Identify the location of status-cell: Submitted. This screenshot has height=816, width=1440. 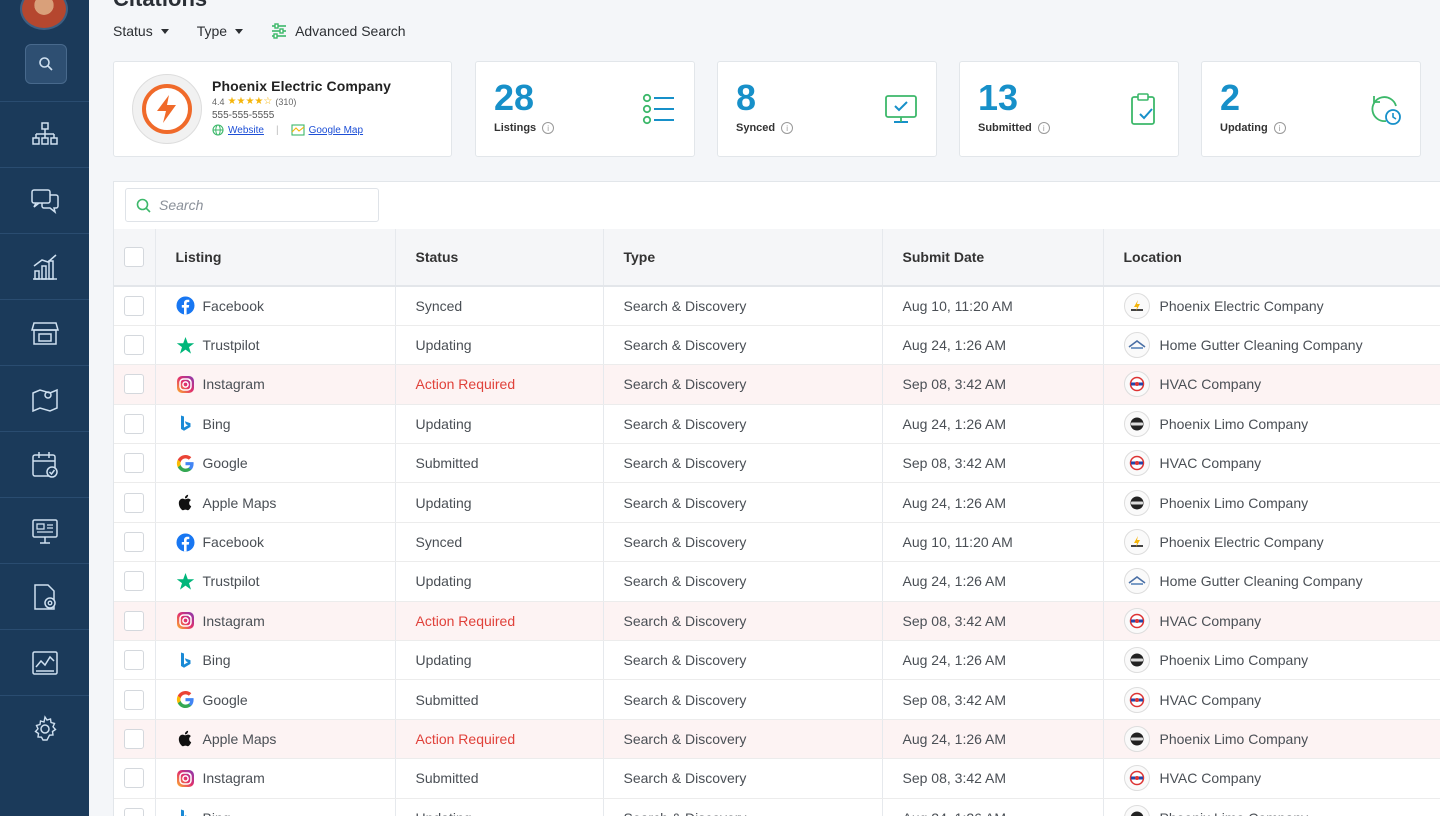
(499, 463).